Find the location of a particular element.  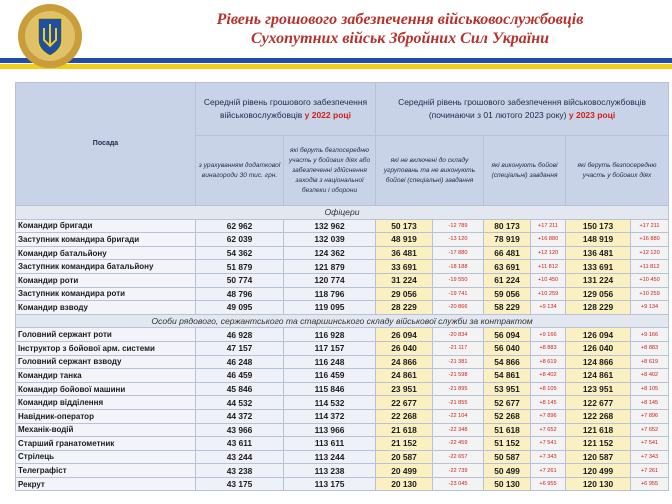

value-2022: 51 879 is located at coordinates (239, 266).